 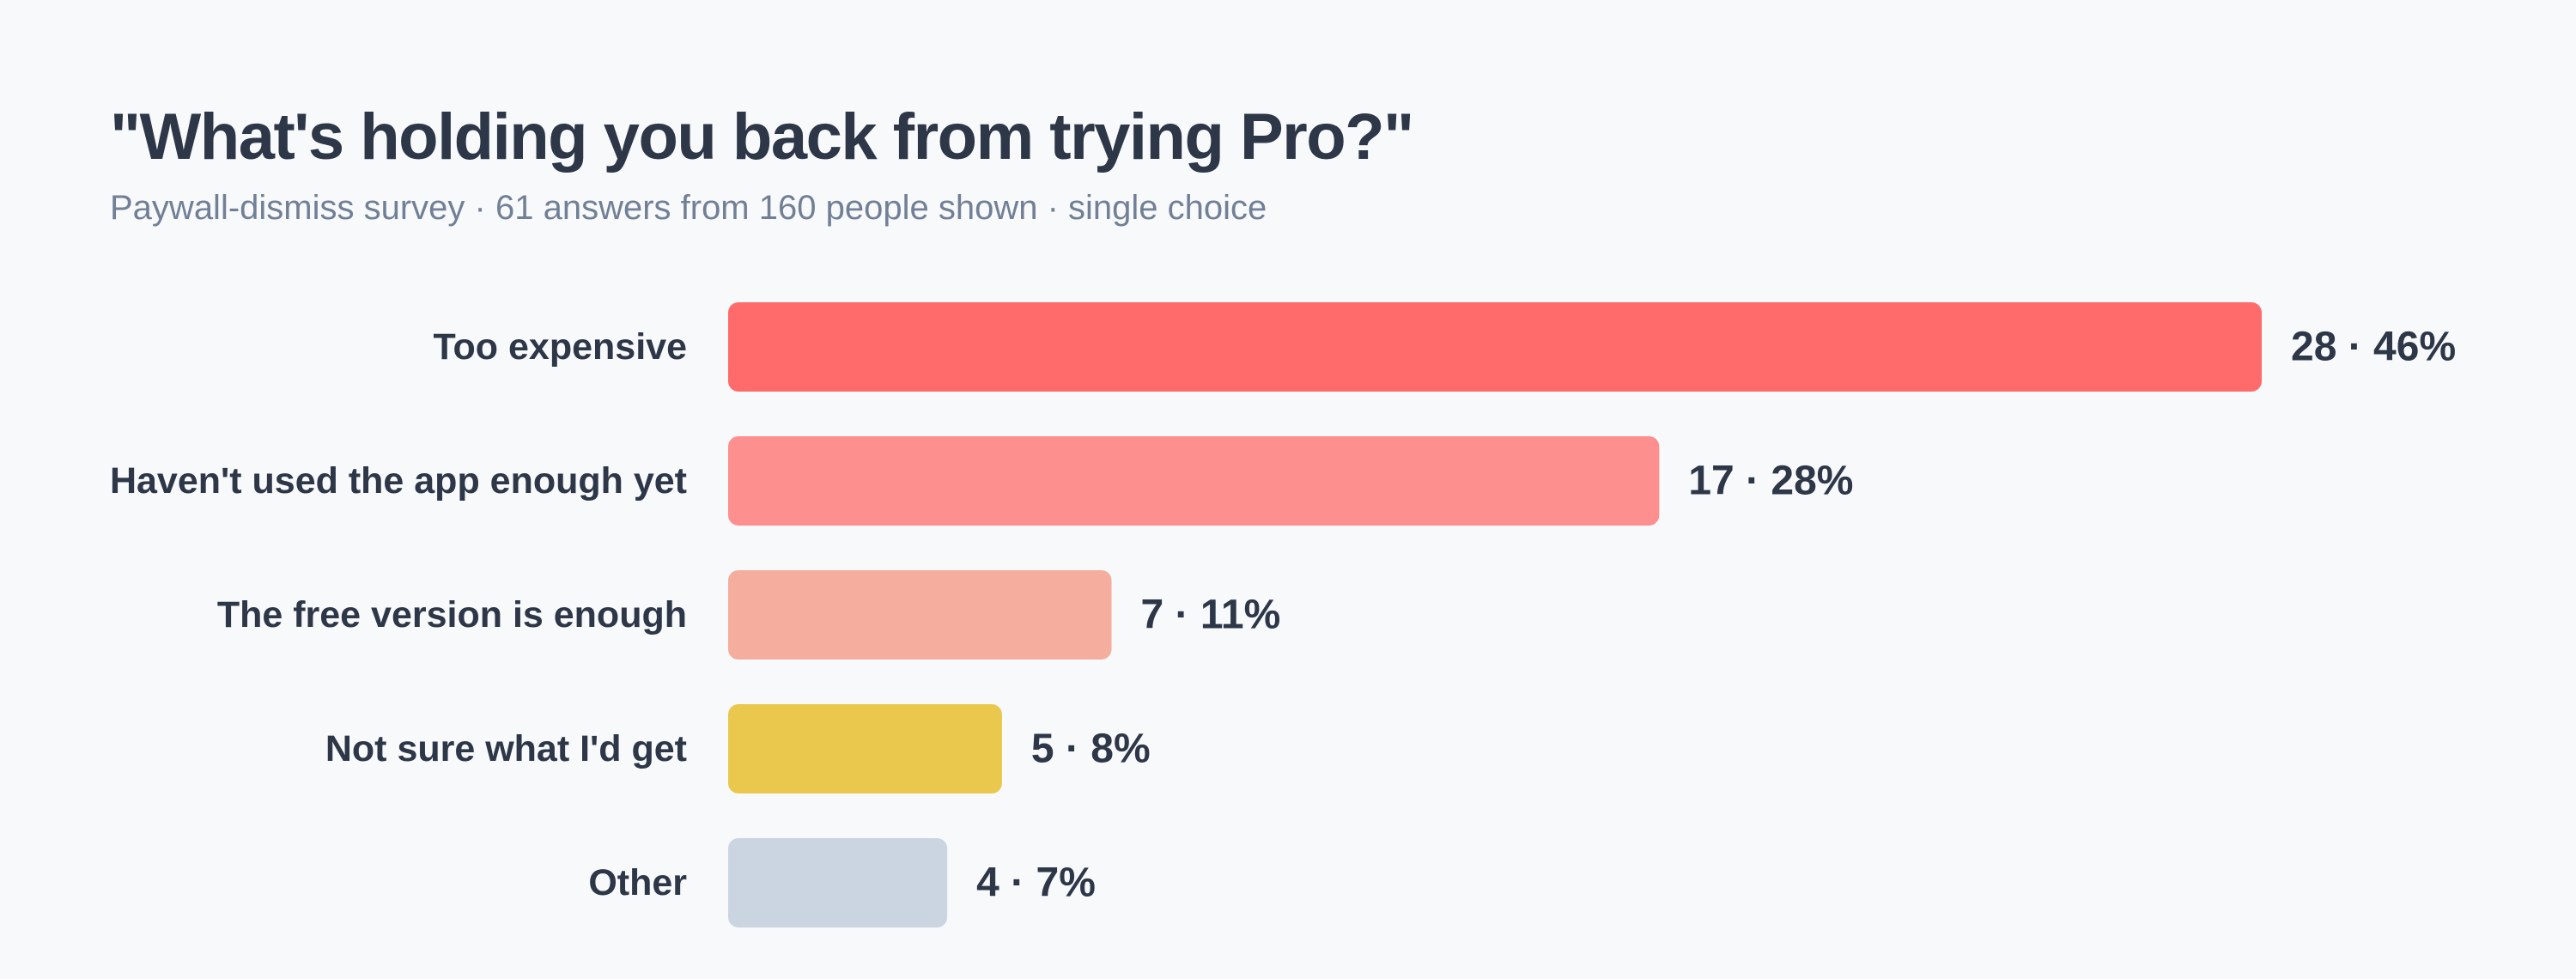 I want to click on category-label: Too expensive, so click(x=560, y=347).